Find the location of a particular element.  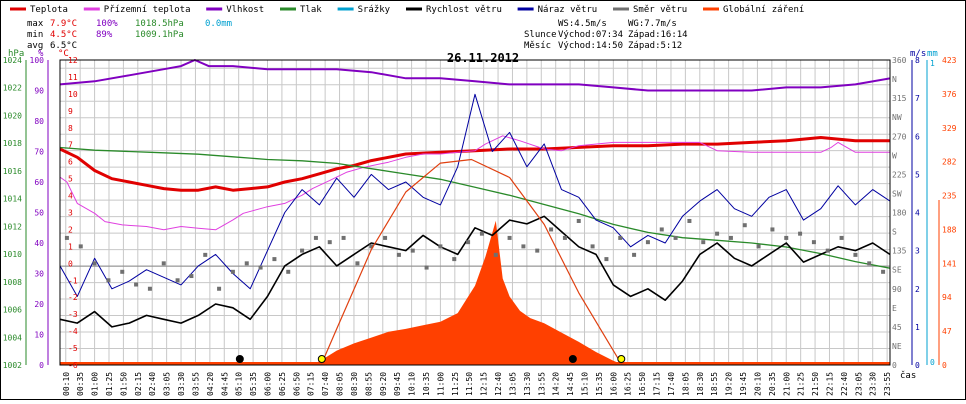

x-tick-label: 06:00 is located at coordinates (268, 384).